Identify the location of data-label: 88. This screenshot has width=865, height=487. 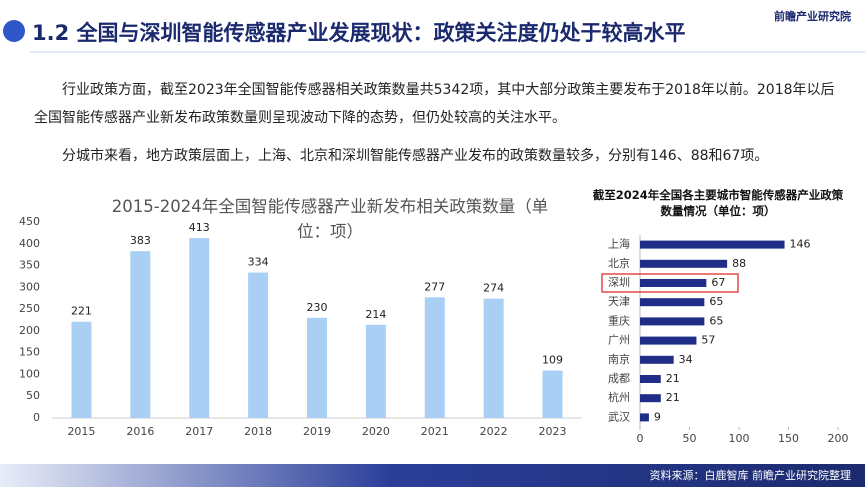
(739, 263).